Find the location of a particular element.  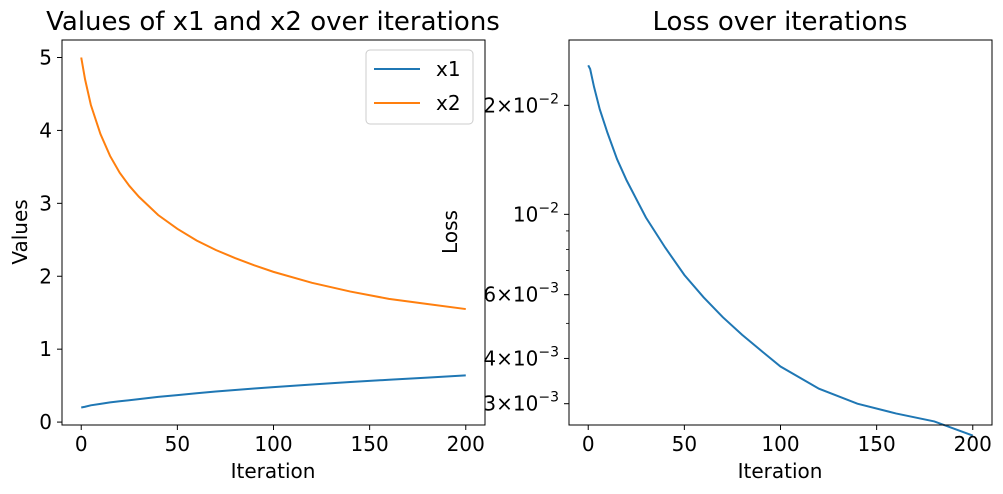

y-tick-label: 6×10⁻³ is located at coordinates (521, 294).